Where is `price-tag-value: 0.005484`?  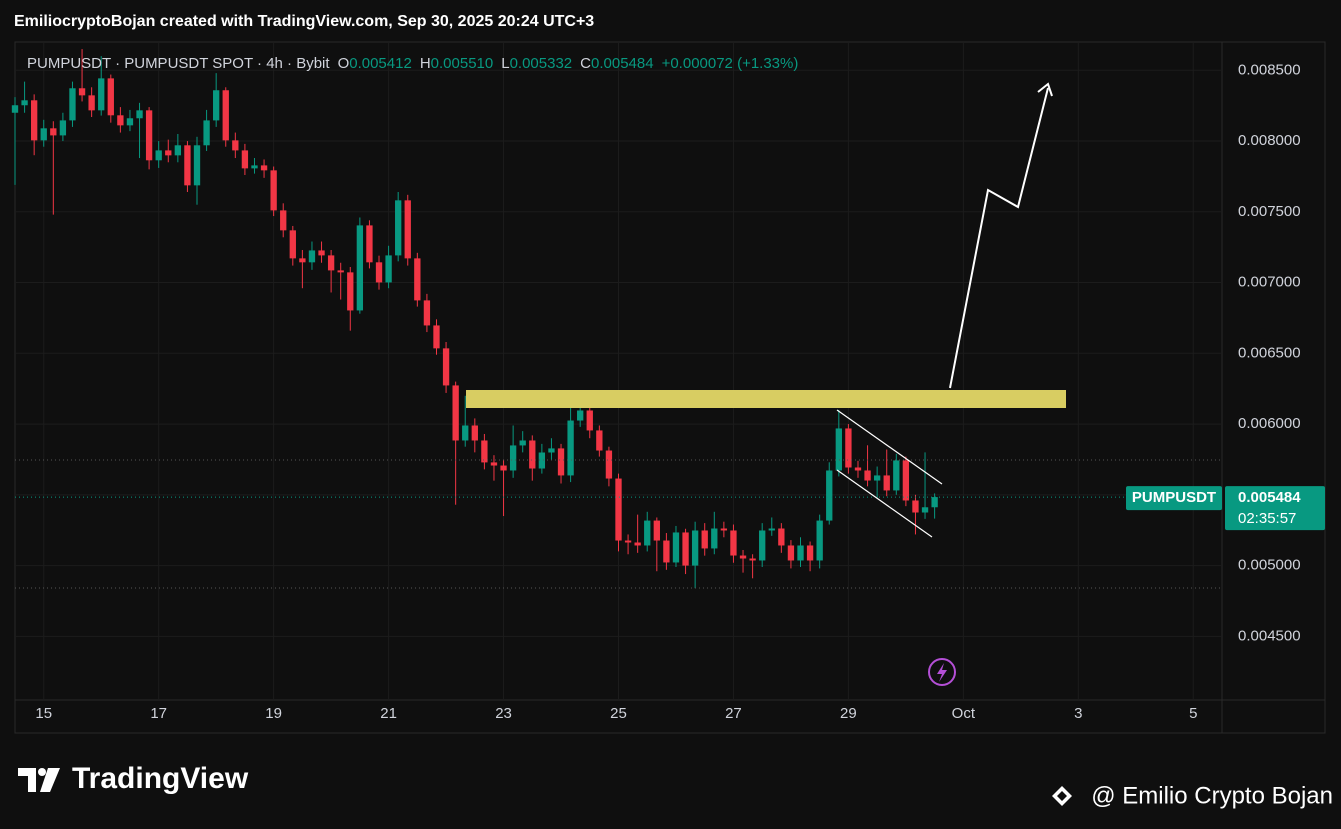
price-tag-value: 0.005484 is located at coordinates (1269, 497).